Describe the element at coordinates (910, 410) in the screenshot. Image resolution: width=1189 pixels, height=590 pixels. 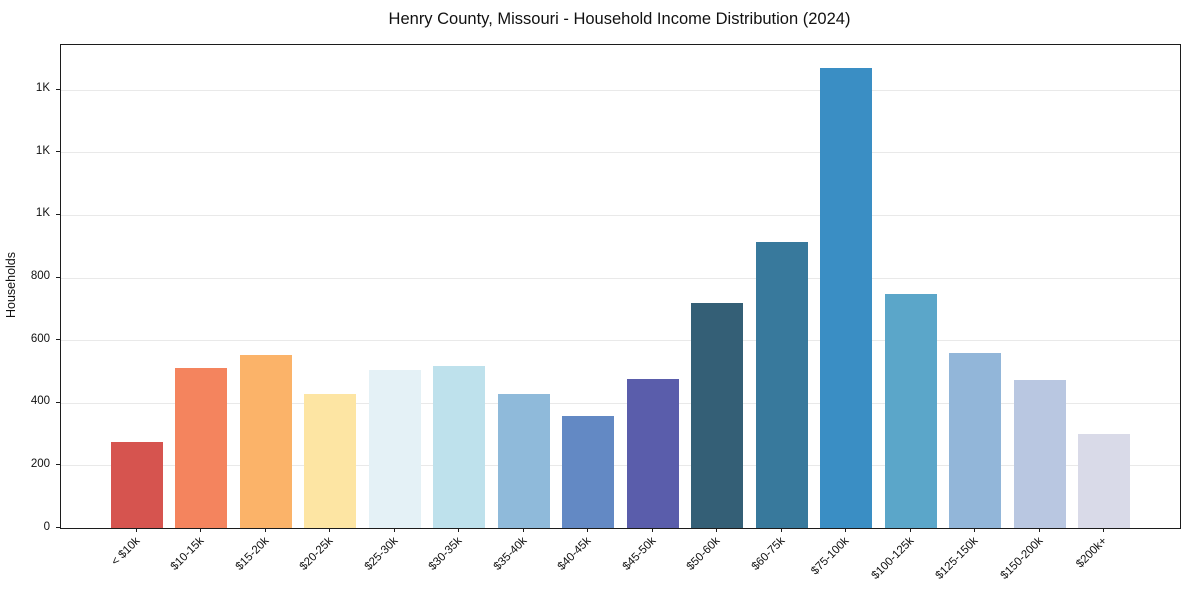
I see `bar-$100-125k` at that location.